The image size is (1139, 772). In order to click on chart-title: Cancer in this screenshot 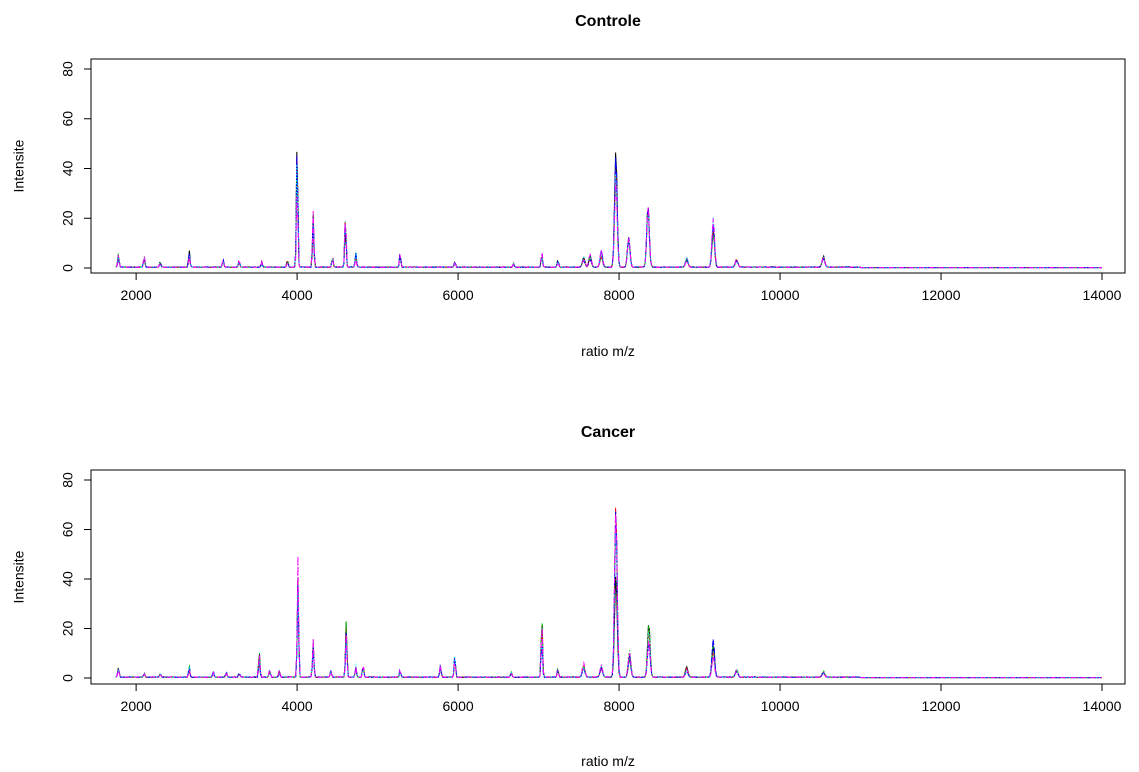, I will do `click(608, 432)`.